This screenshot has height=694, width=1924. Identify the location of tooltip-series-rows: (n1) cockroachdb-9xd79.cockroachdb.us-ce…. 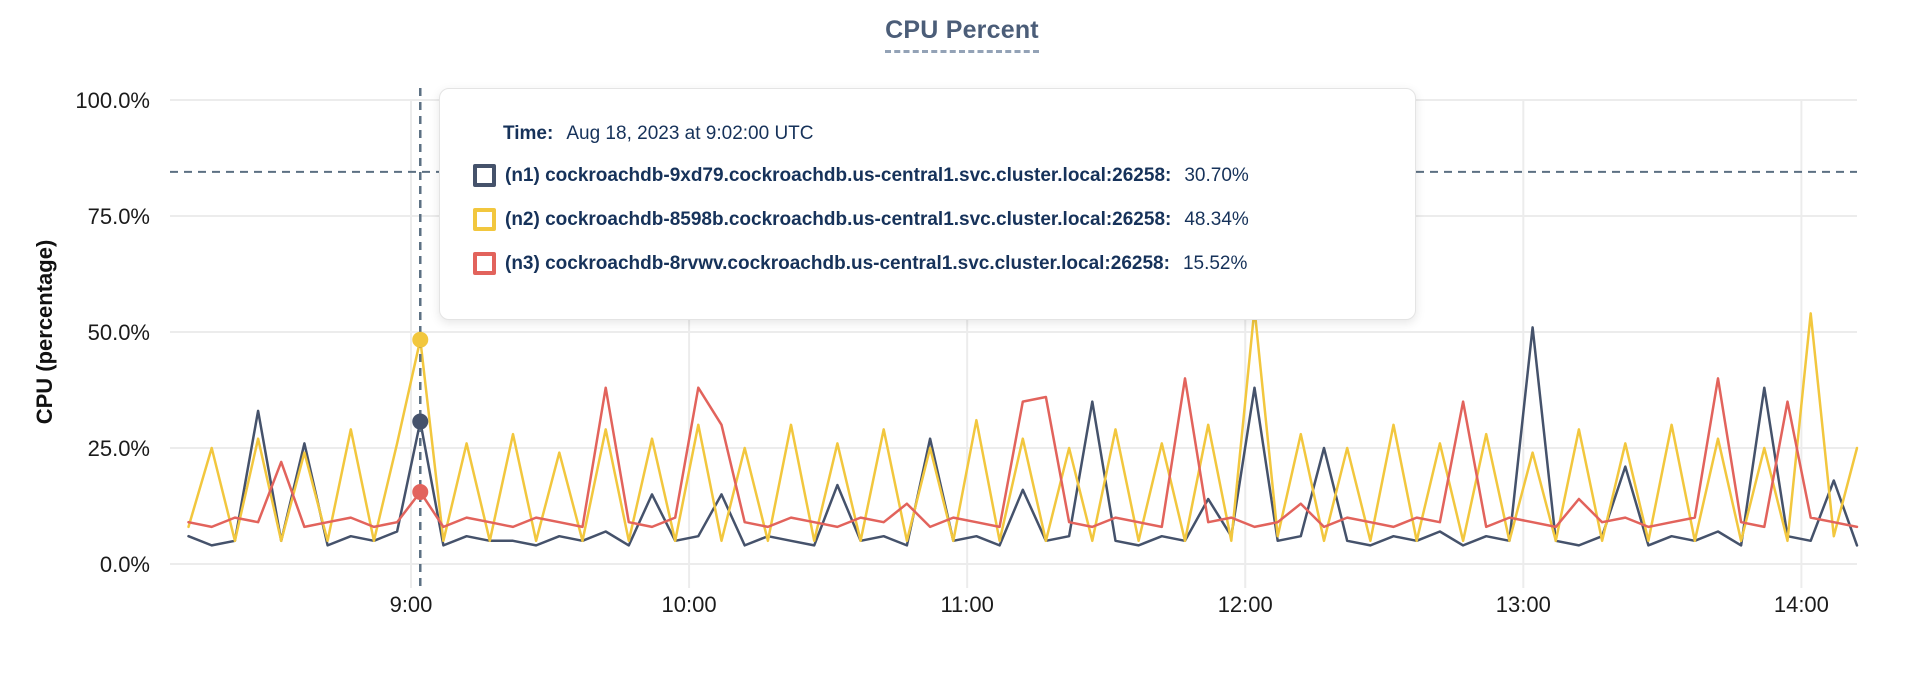
(934, 219).